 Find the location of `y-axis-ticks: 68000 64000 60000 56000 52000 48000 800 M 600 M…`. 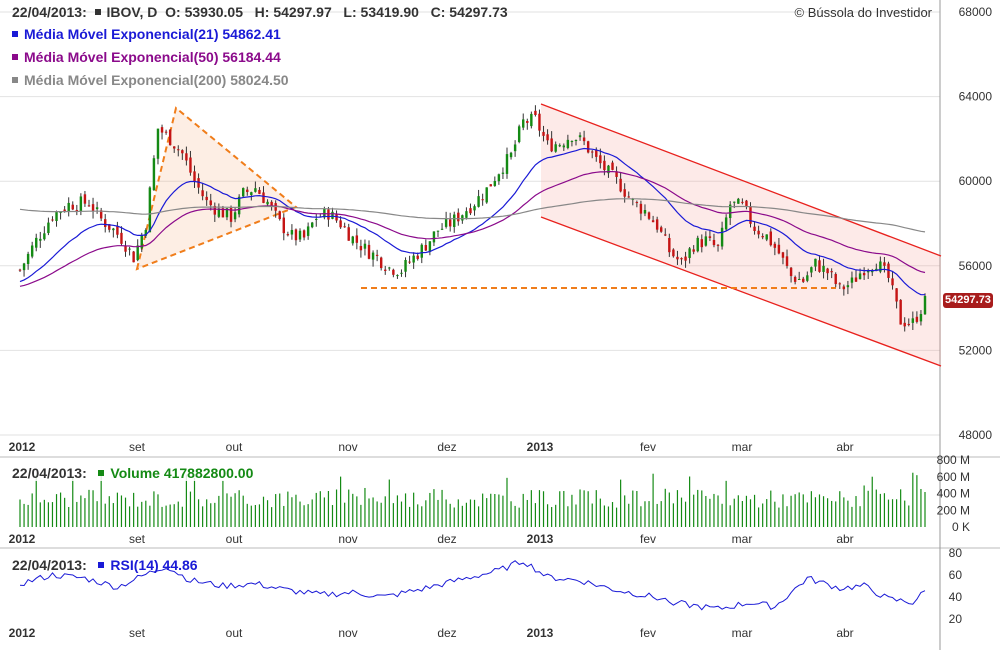

y-axis-ticks: 68000 64000 60000 56000 52000 48000 800 M 600 M… is located at coordinates (965, 315).